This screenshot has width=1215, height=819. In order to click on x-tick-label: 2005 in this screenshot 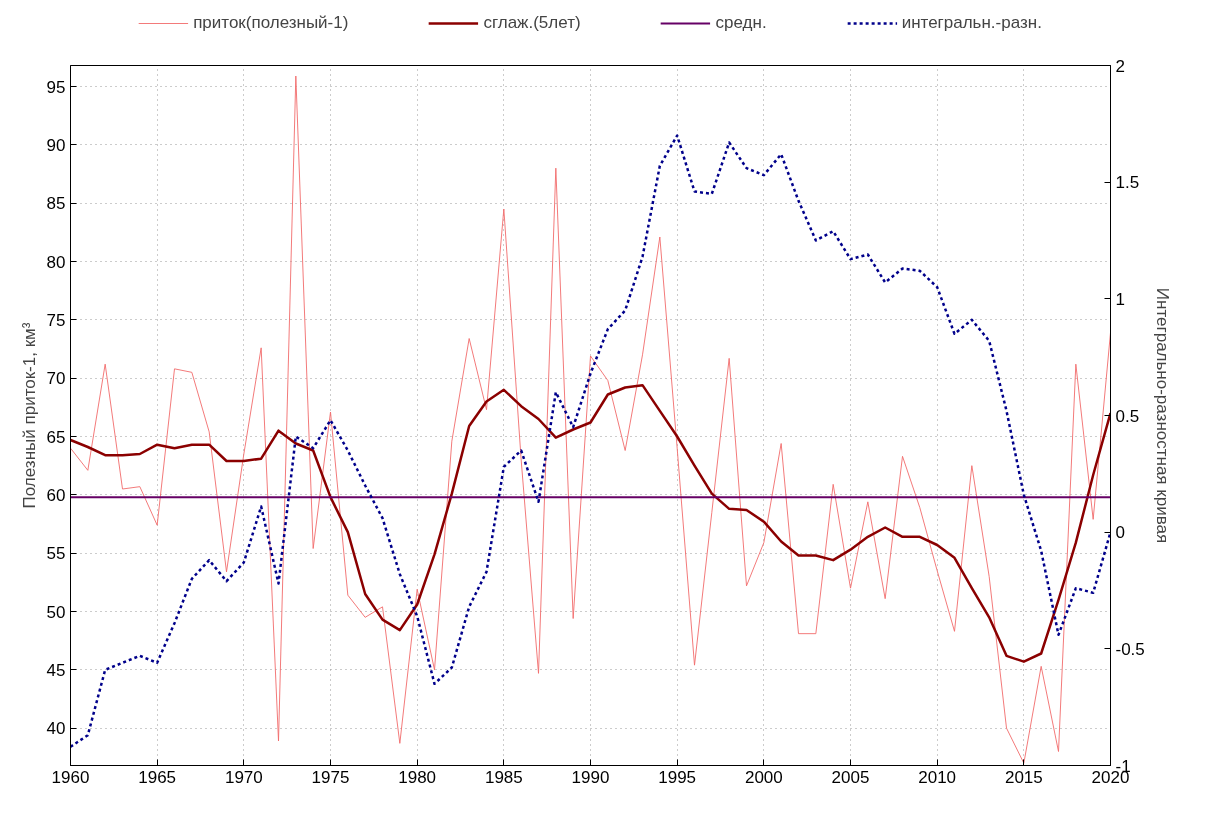, I will do `click(850, 777)`.